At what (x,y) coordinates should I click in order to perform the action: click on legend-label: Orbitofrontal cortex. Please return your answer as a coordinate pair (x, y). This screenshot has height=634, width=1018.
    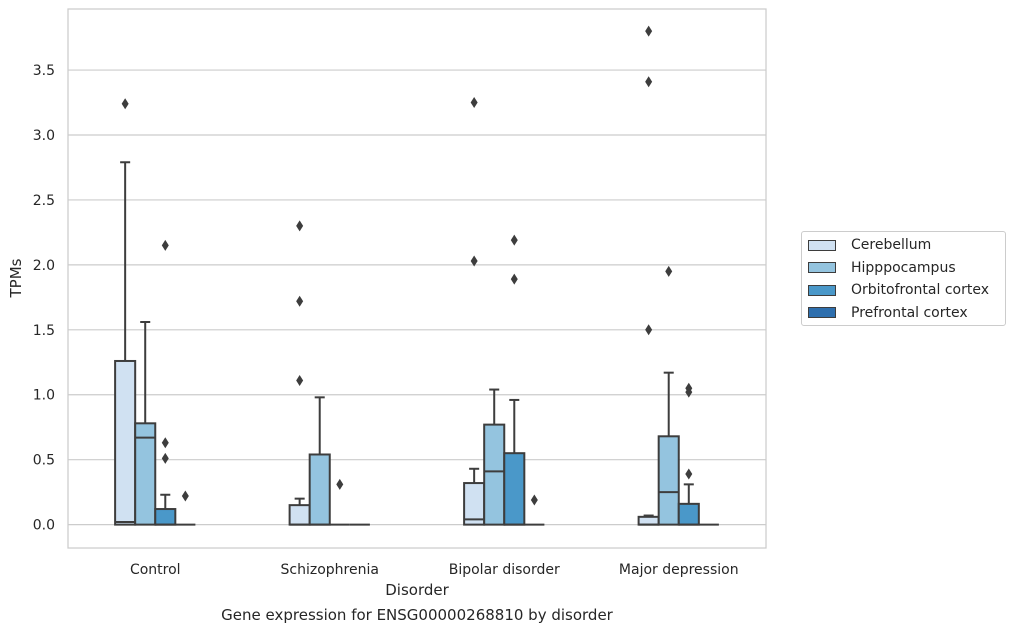
    Looking at the image, I should click on (920, 290).